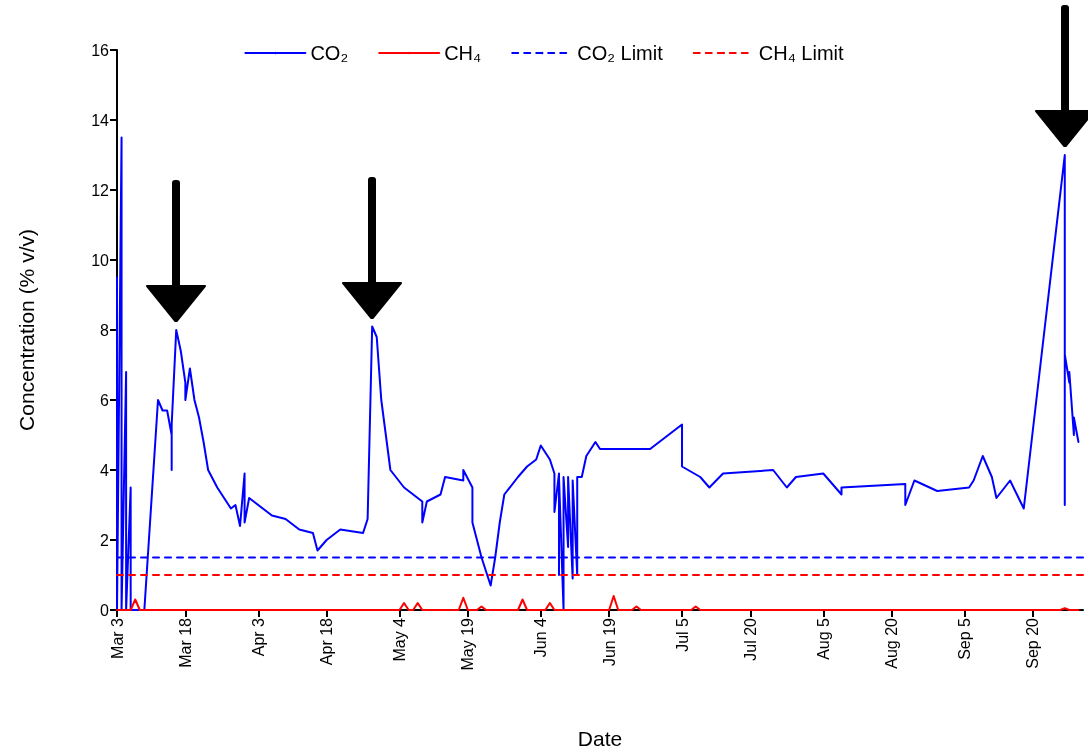  I want to click on legend-label: CO₂ Limit, so click(620, 53).